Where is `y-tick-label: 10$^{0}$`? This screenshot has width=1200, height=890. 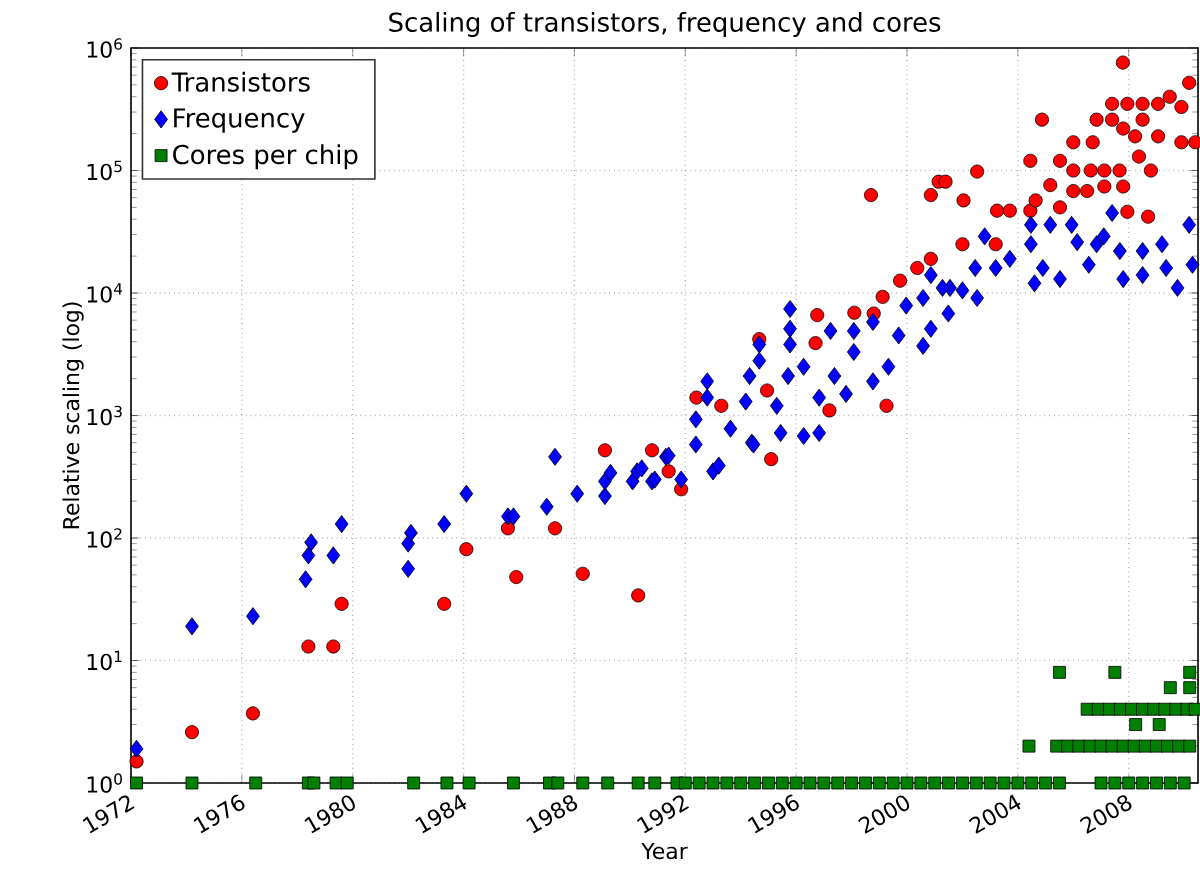
y-tick-label: 10$^{0}$ is located at coordinates (104, 783).